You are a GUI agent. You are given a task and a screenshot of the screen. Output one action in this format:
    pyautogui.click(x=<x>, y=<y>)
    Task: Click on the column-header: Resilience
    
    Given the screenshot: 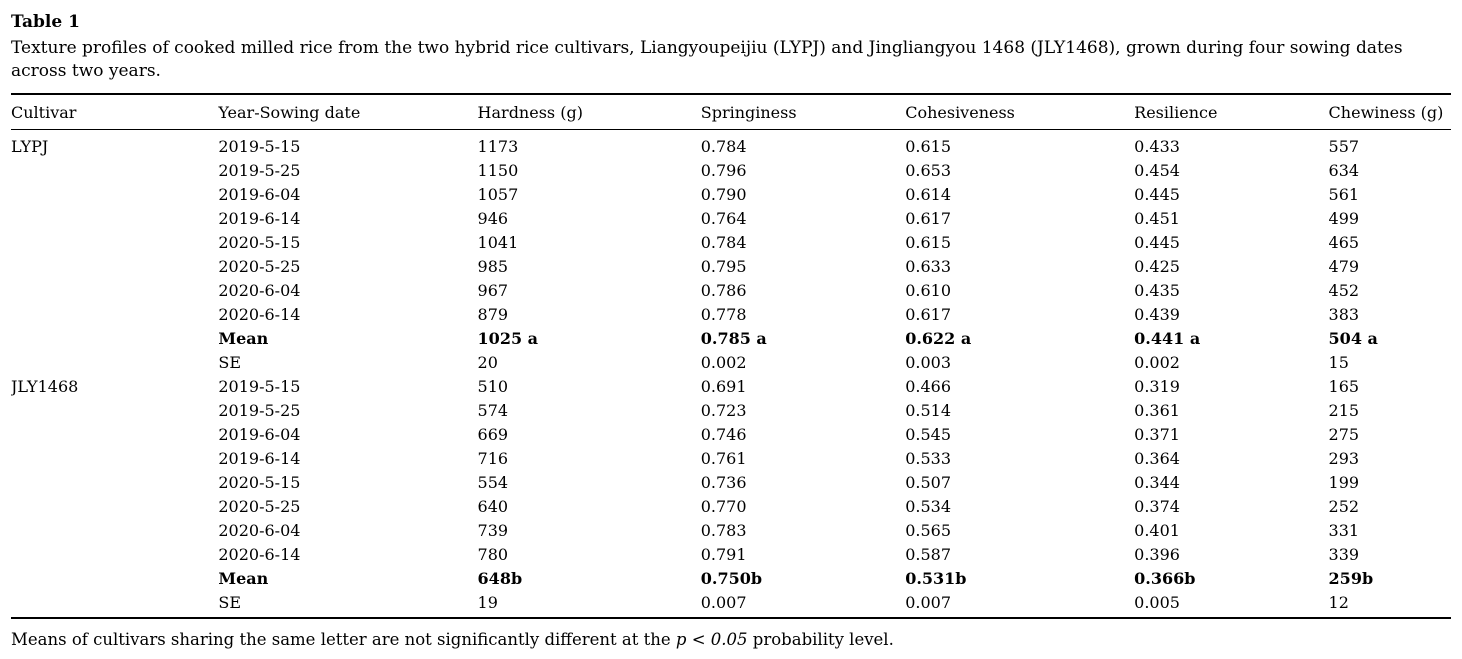 What is the action you would take?
    pyautogui.click(x=1176, y=112)
    